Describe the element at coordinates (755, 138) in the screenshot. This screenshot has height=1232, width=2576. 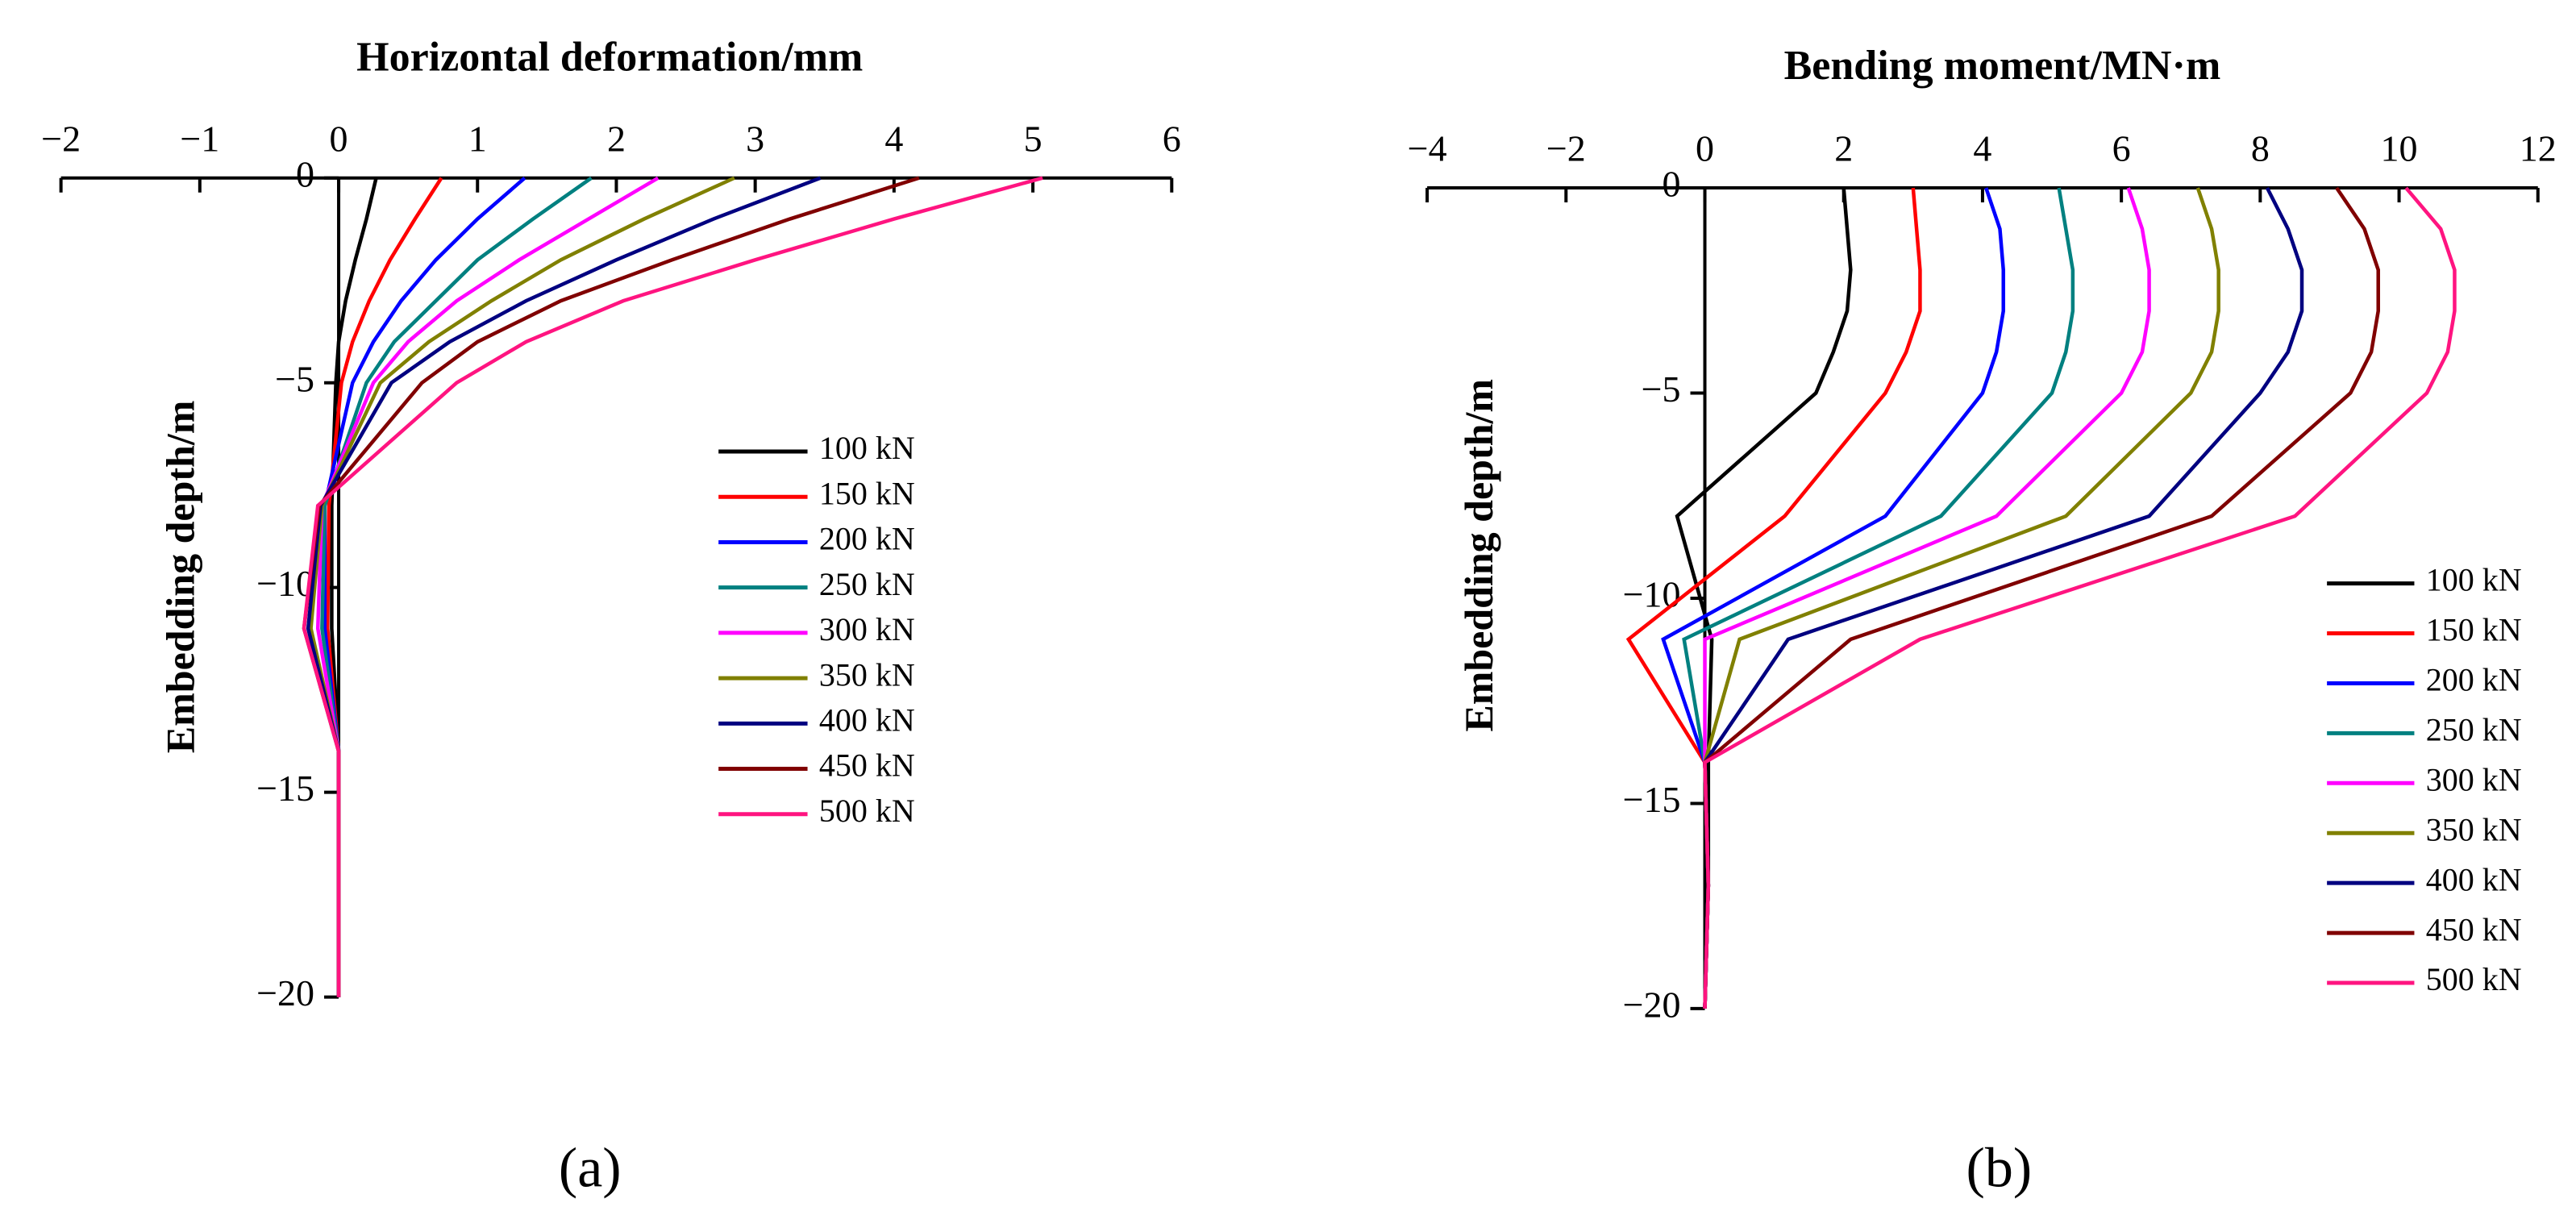
I see `x-tick-label: 3` at that location.